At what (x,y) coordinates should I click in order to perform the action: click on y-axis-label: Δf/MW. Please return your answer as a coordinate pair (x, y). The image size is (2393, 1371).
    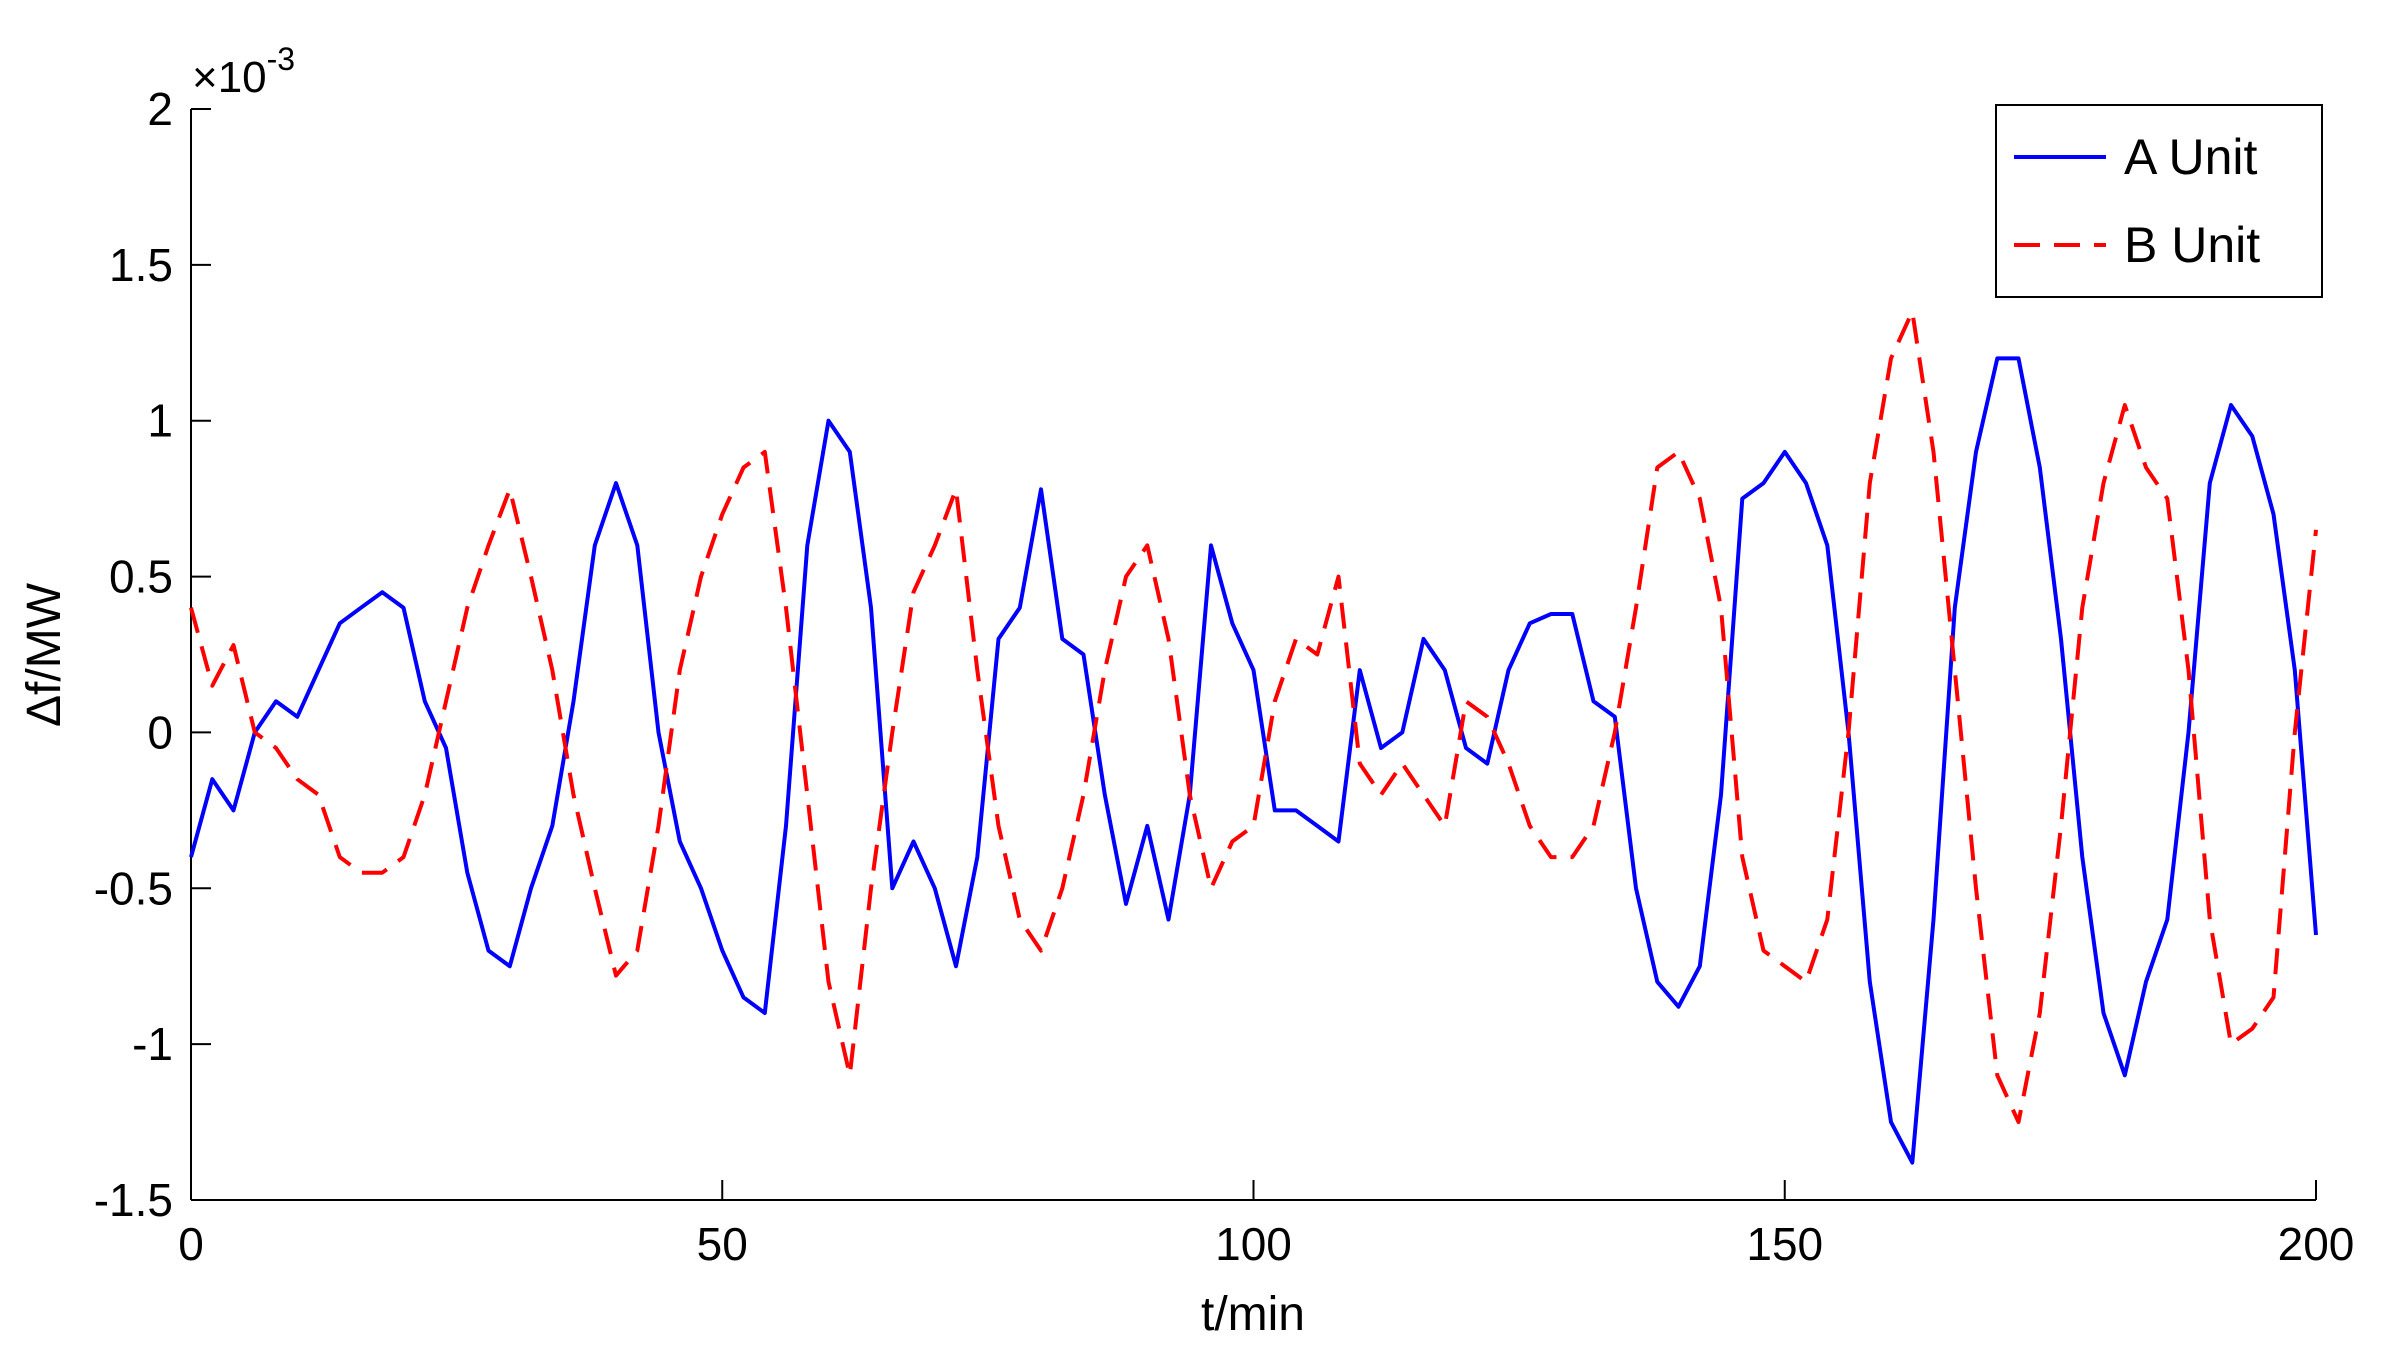
    Looking at the image, I should click on (44, 654).